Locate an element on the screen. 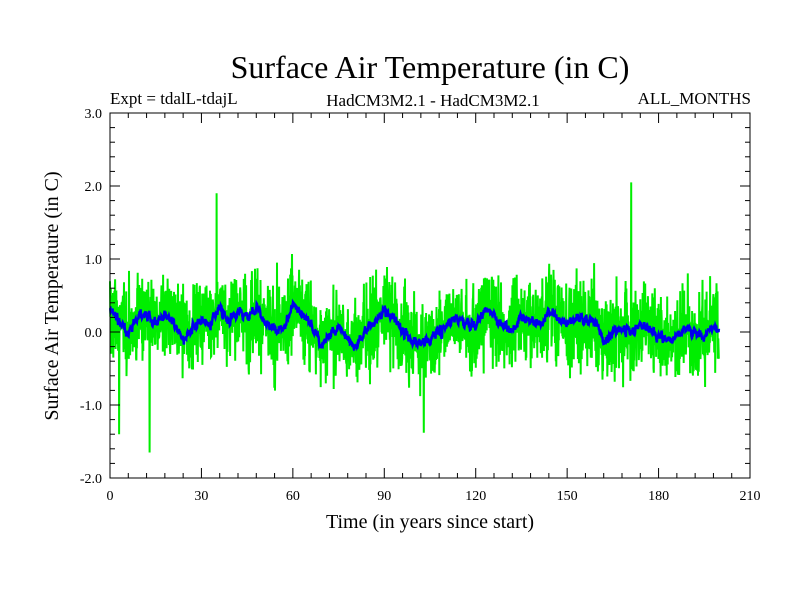  y-tick-label: 3.0 is located at coordinates (94, 114).